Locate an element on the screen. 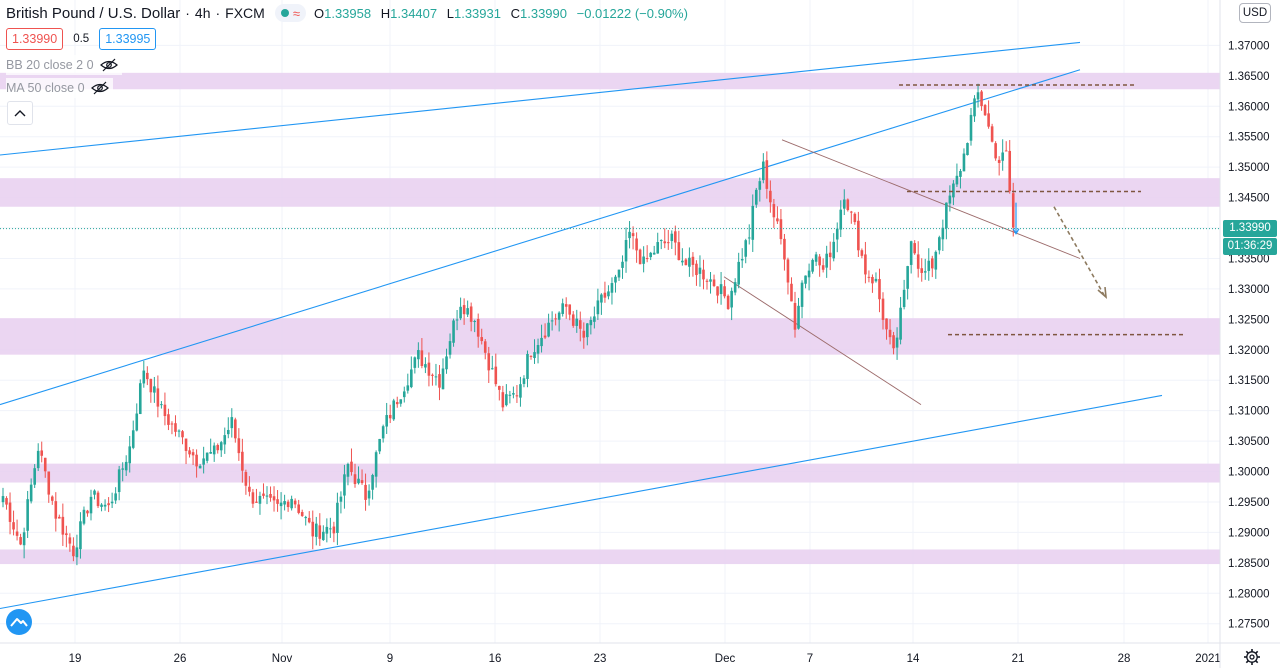  interval-label: 4h is located at coordinates (202, 13).